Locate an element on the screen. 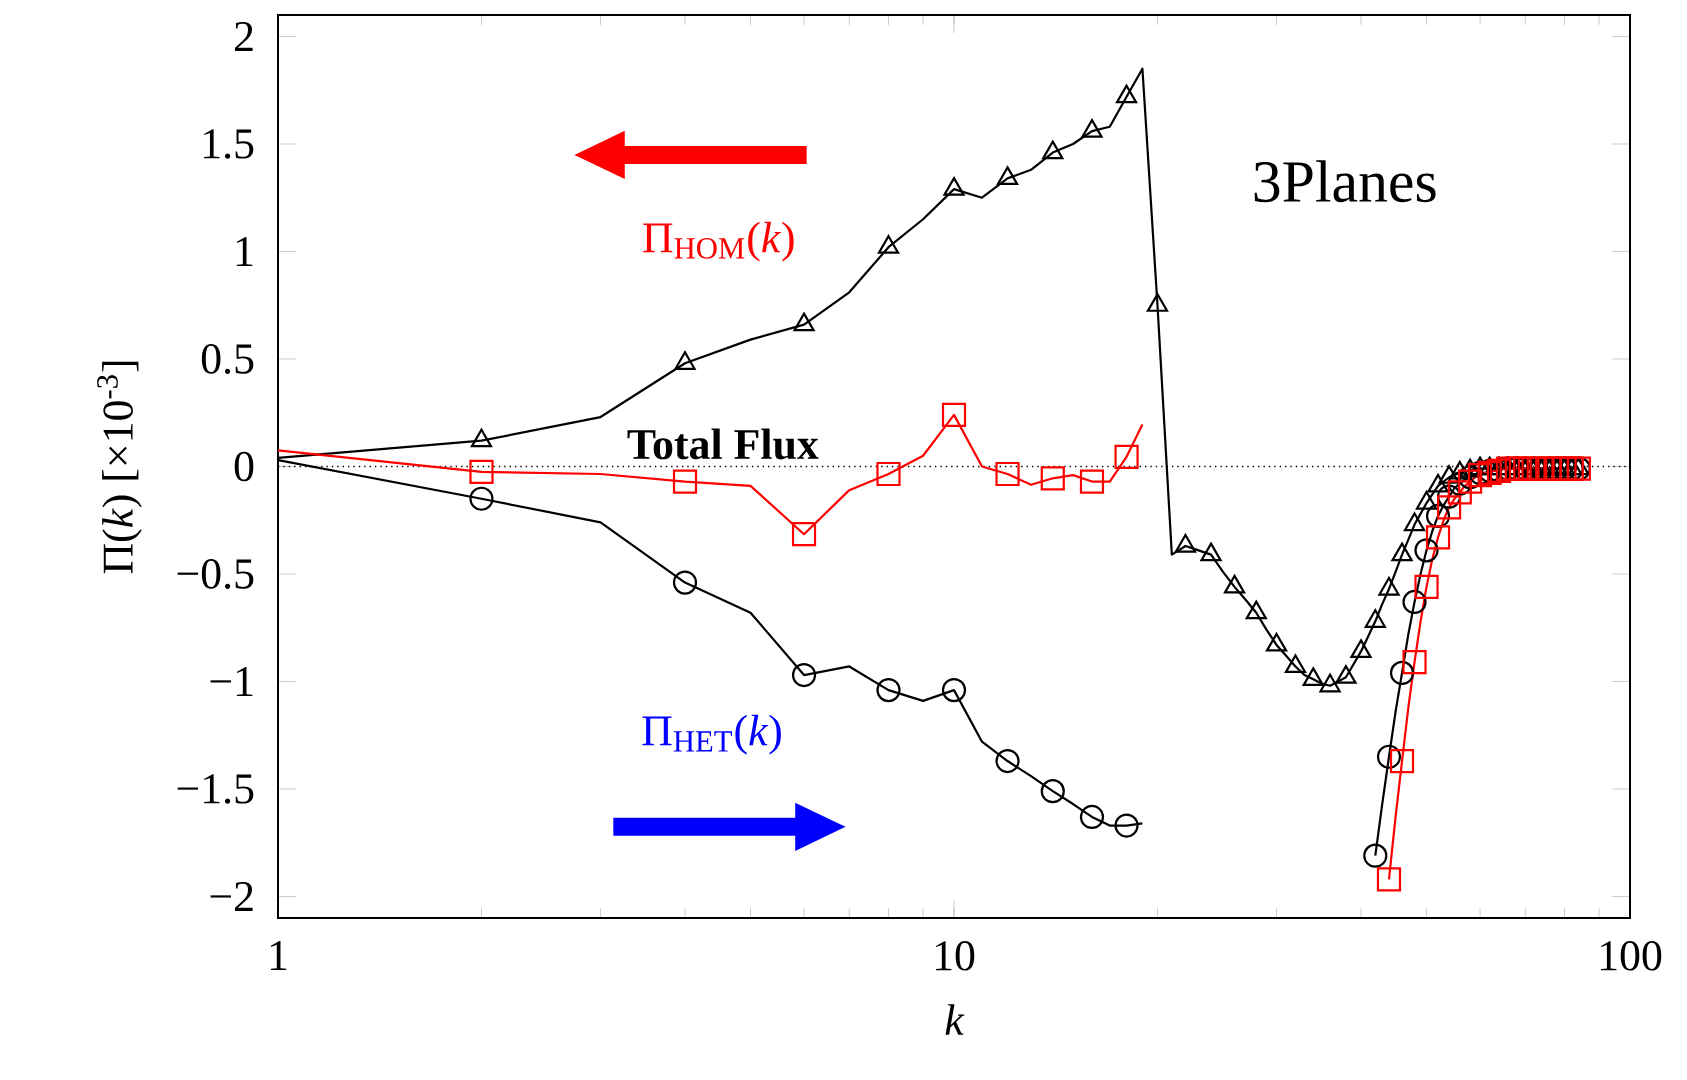 The height and width of the screenshot is (1080, 1687). annotation: Total Flux is located at coordinates (723, 444).